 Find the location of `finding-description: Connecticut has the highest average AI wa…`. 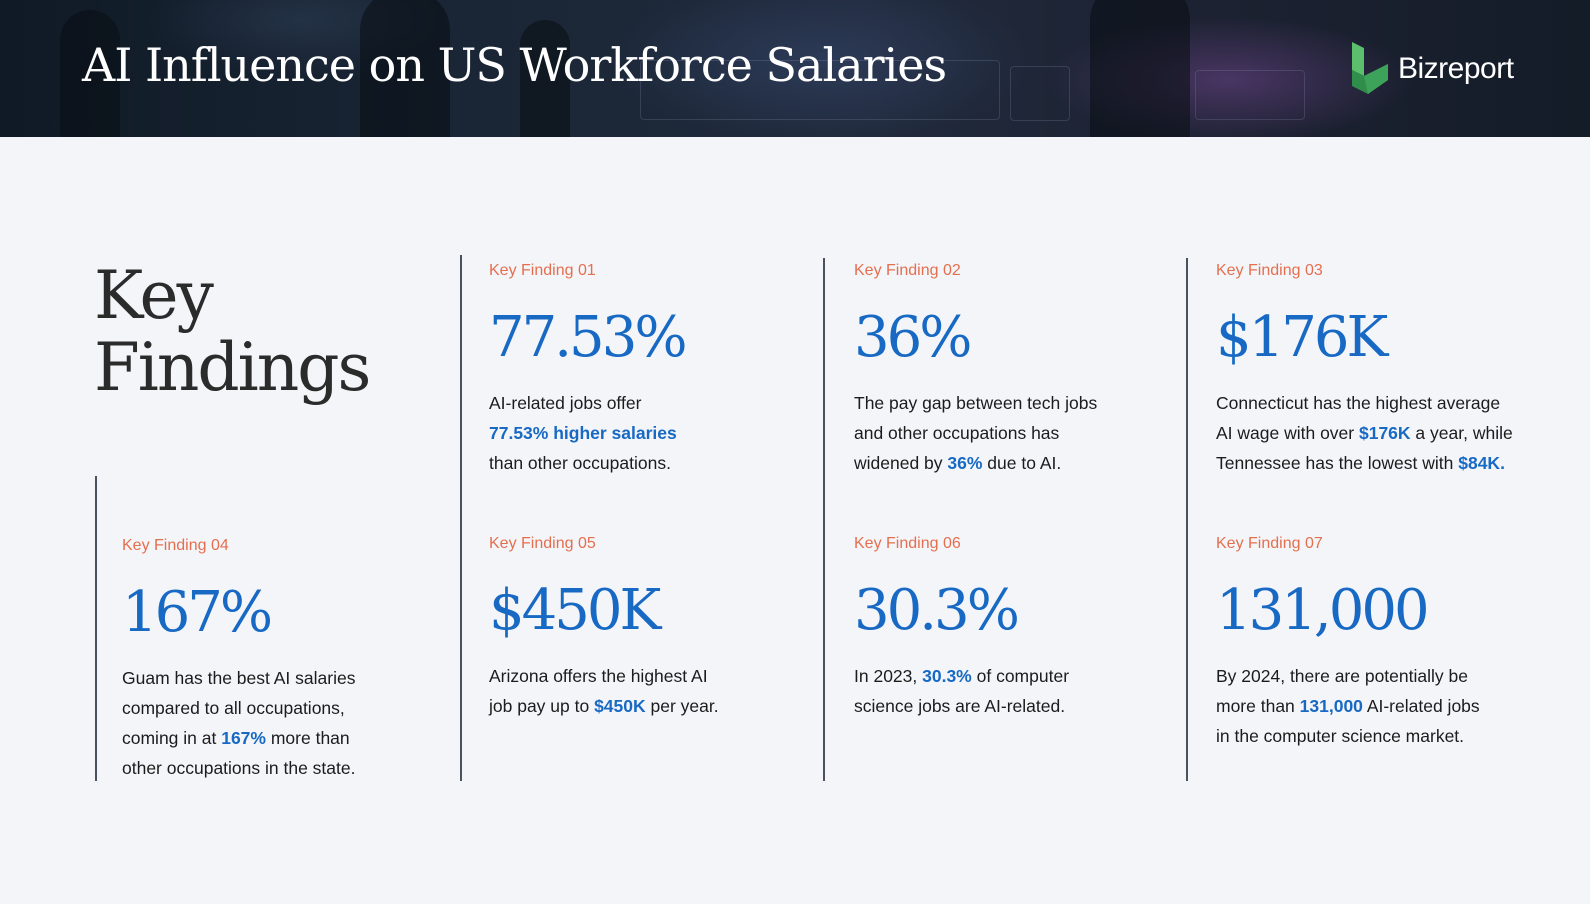

finding-description: Connecticut has the highest average AI wa… is located at coordinates (1386, 433).